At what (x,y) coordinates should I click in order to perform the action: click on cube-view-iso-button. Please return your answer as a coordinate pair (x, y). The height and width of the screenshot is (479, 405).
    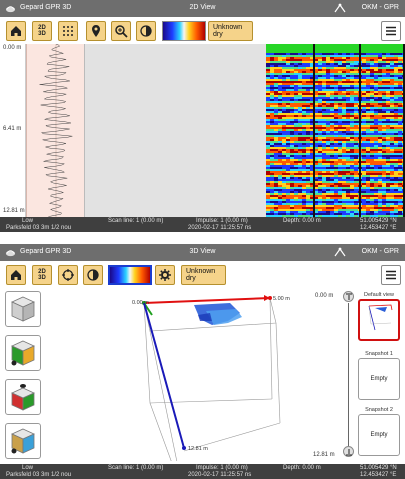
    Looking at the image, I should click on (23, 441).